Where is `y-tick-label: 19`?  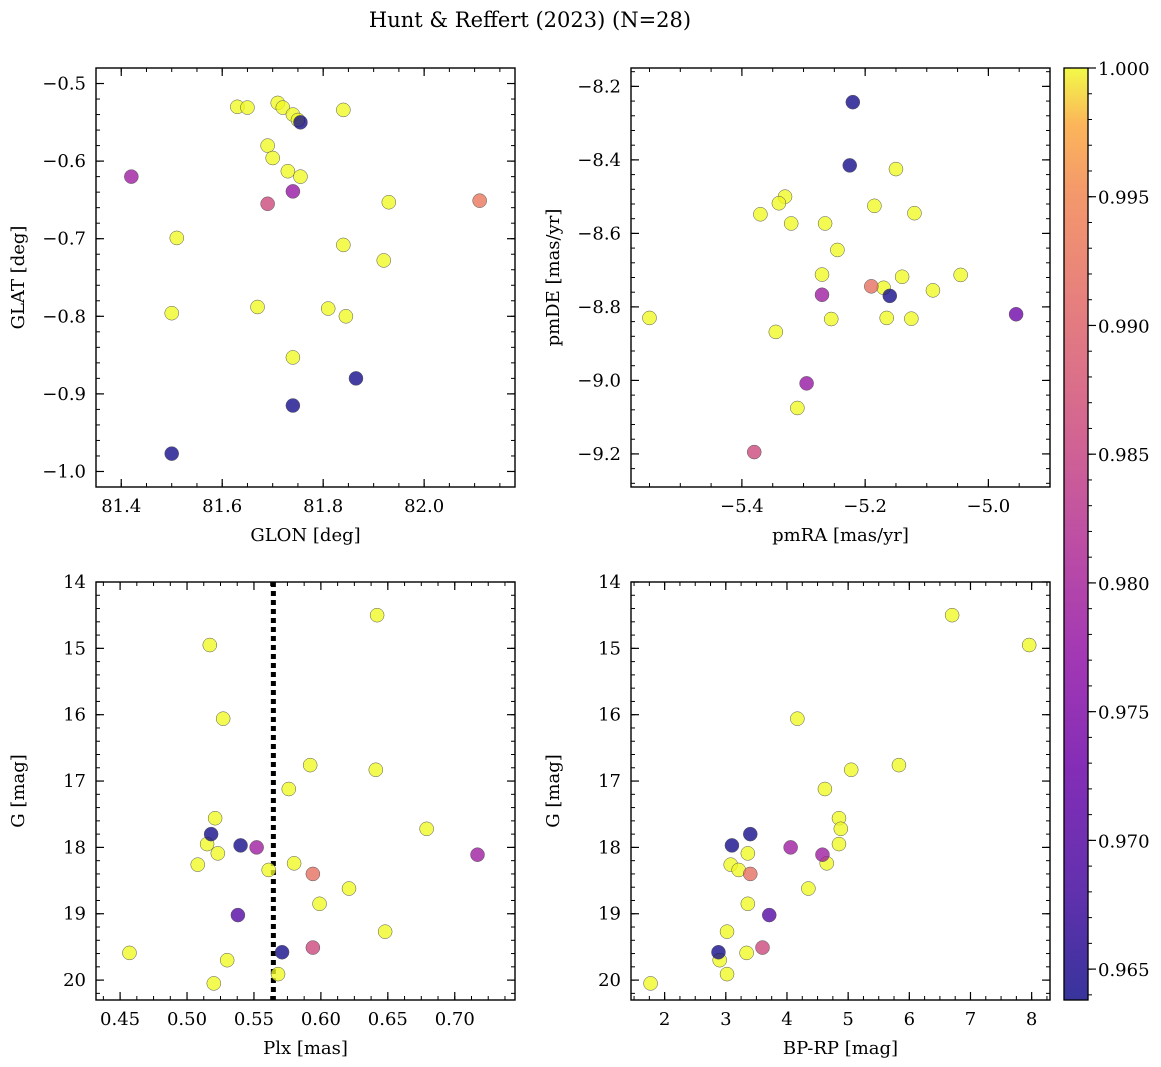
y-tick-label: 19 is located at coordinates (74, 914).